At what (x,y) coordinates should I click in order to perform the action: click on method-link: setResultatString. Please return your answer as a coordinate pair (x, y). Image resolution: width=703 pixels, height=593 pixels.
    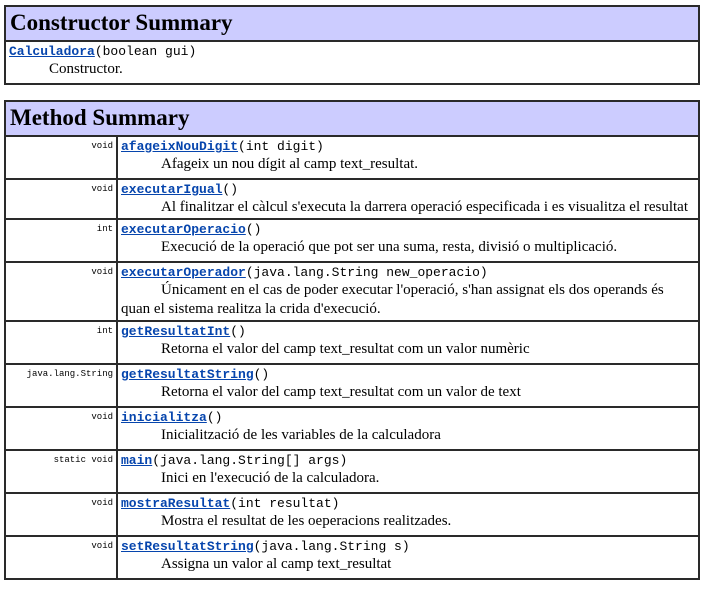
    Looking at the image, I should click on (187, 546).